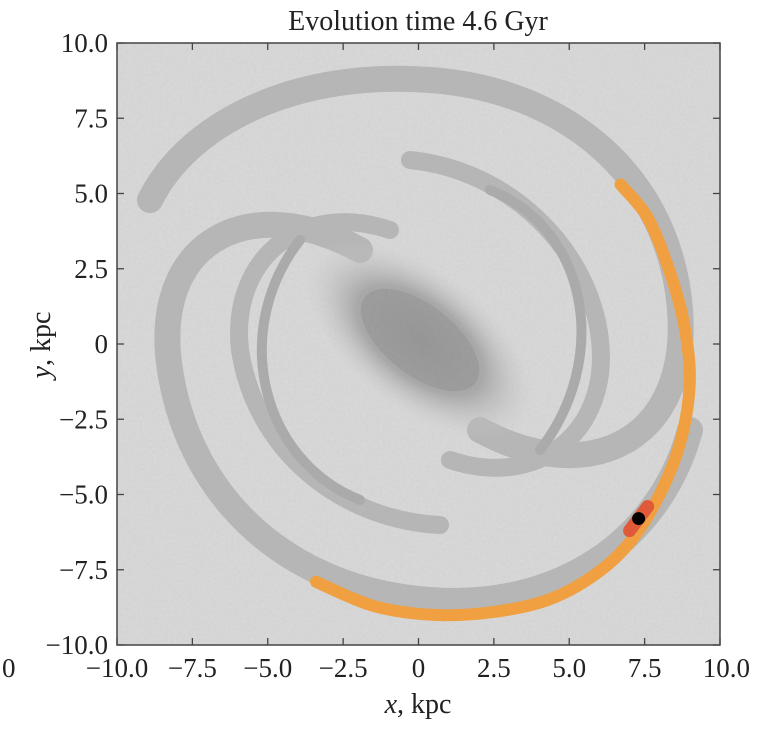 The height and width of the screenshot is (736, 768). What do you see at coordinates (267, 668) in the screenshot?
I see `x-tick-label: −5.0` at bounding box center [267, 668].